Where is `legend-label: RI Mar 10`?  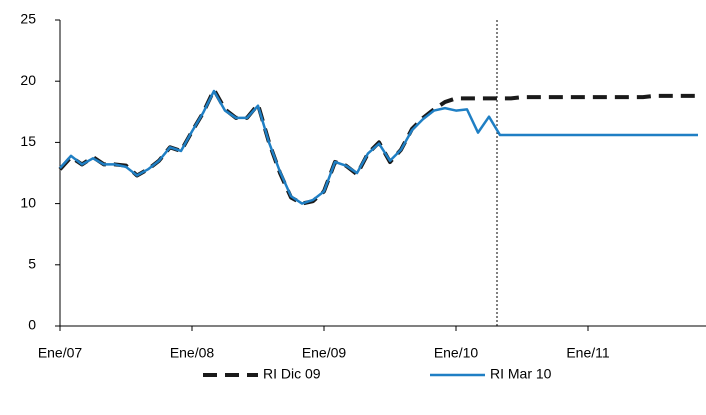
legend-label: RI Mar 10 is located at coordinates (521, 374).